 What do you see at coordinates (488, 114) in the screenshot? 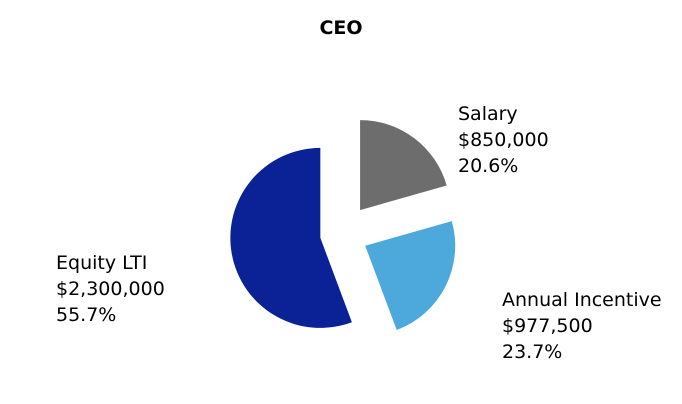
I see `data-label-salary-name: Salary` at bounding box center [488, 114].